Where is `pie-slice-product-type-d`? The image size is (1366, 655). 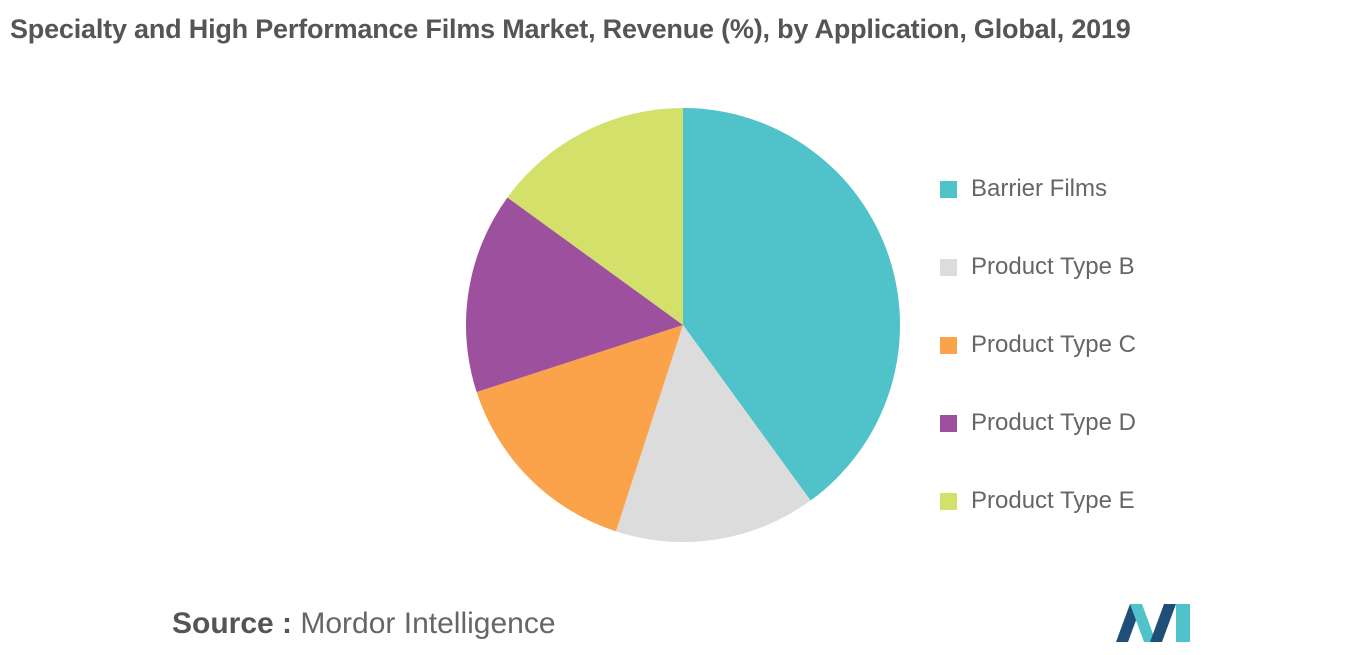
pie-slice-product-type-d is located at coordinates (574, 295).